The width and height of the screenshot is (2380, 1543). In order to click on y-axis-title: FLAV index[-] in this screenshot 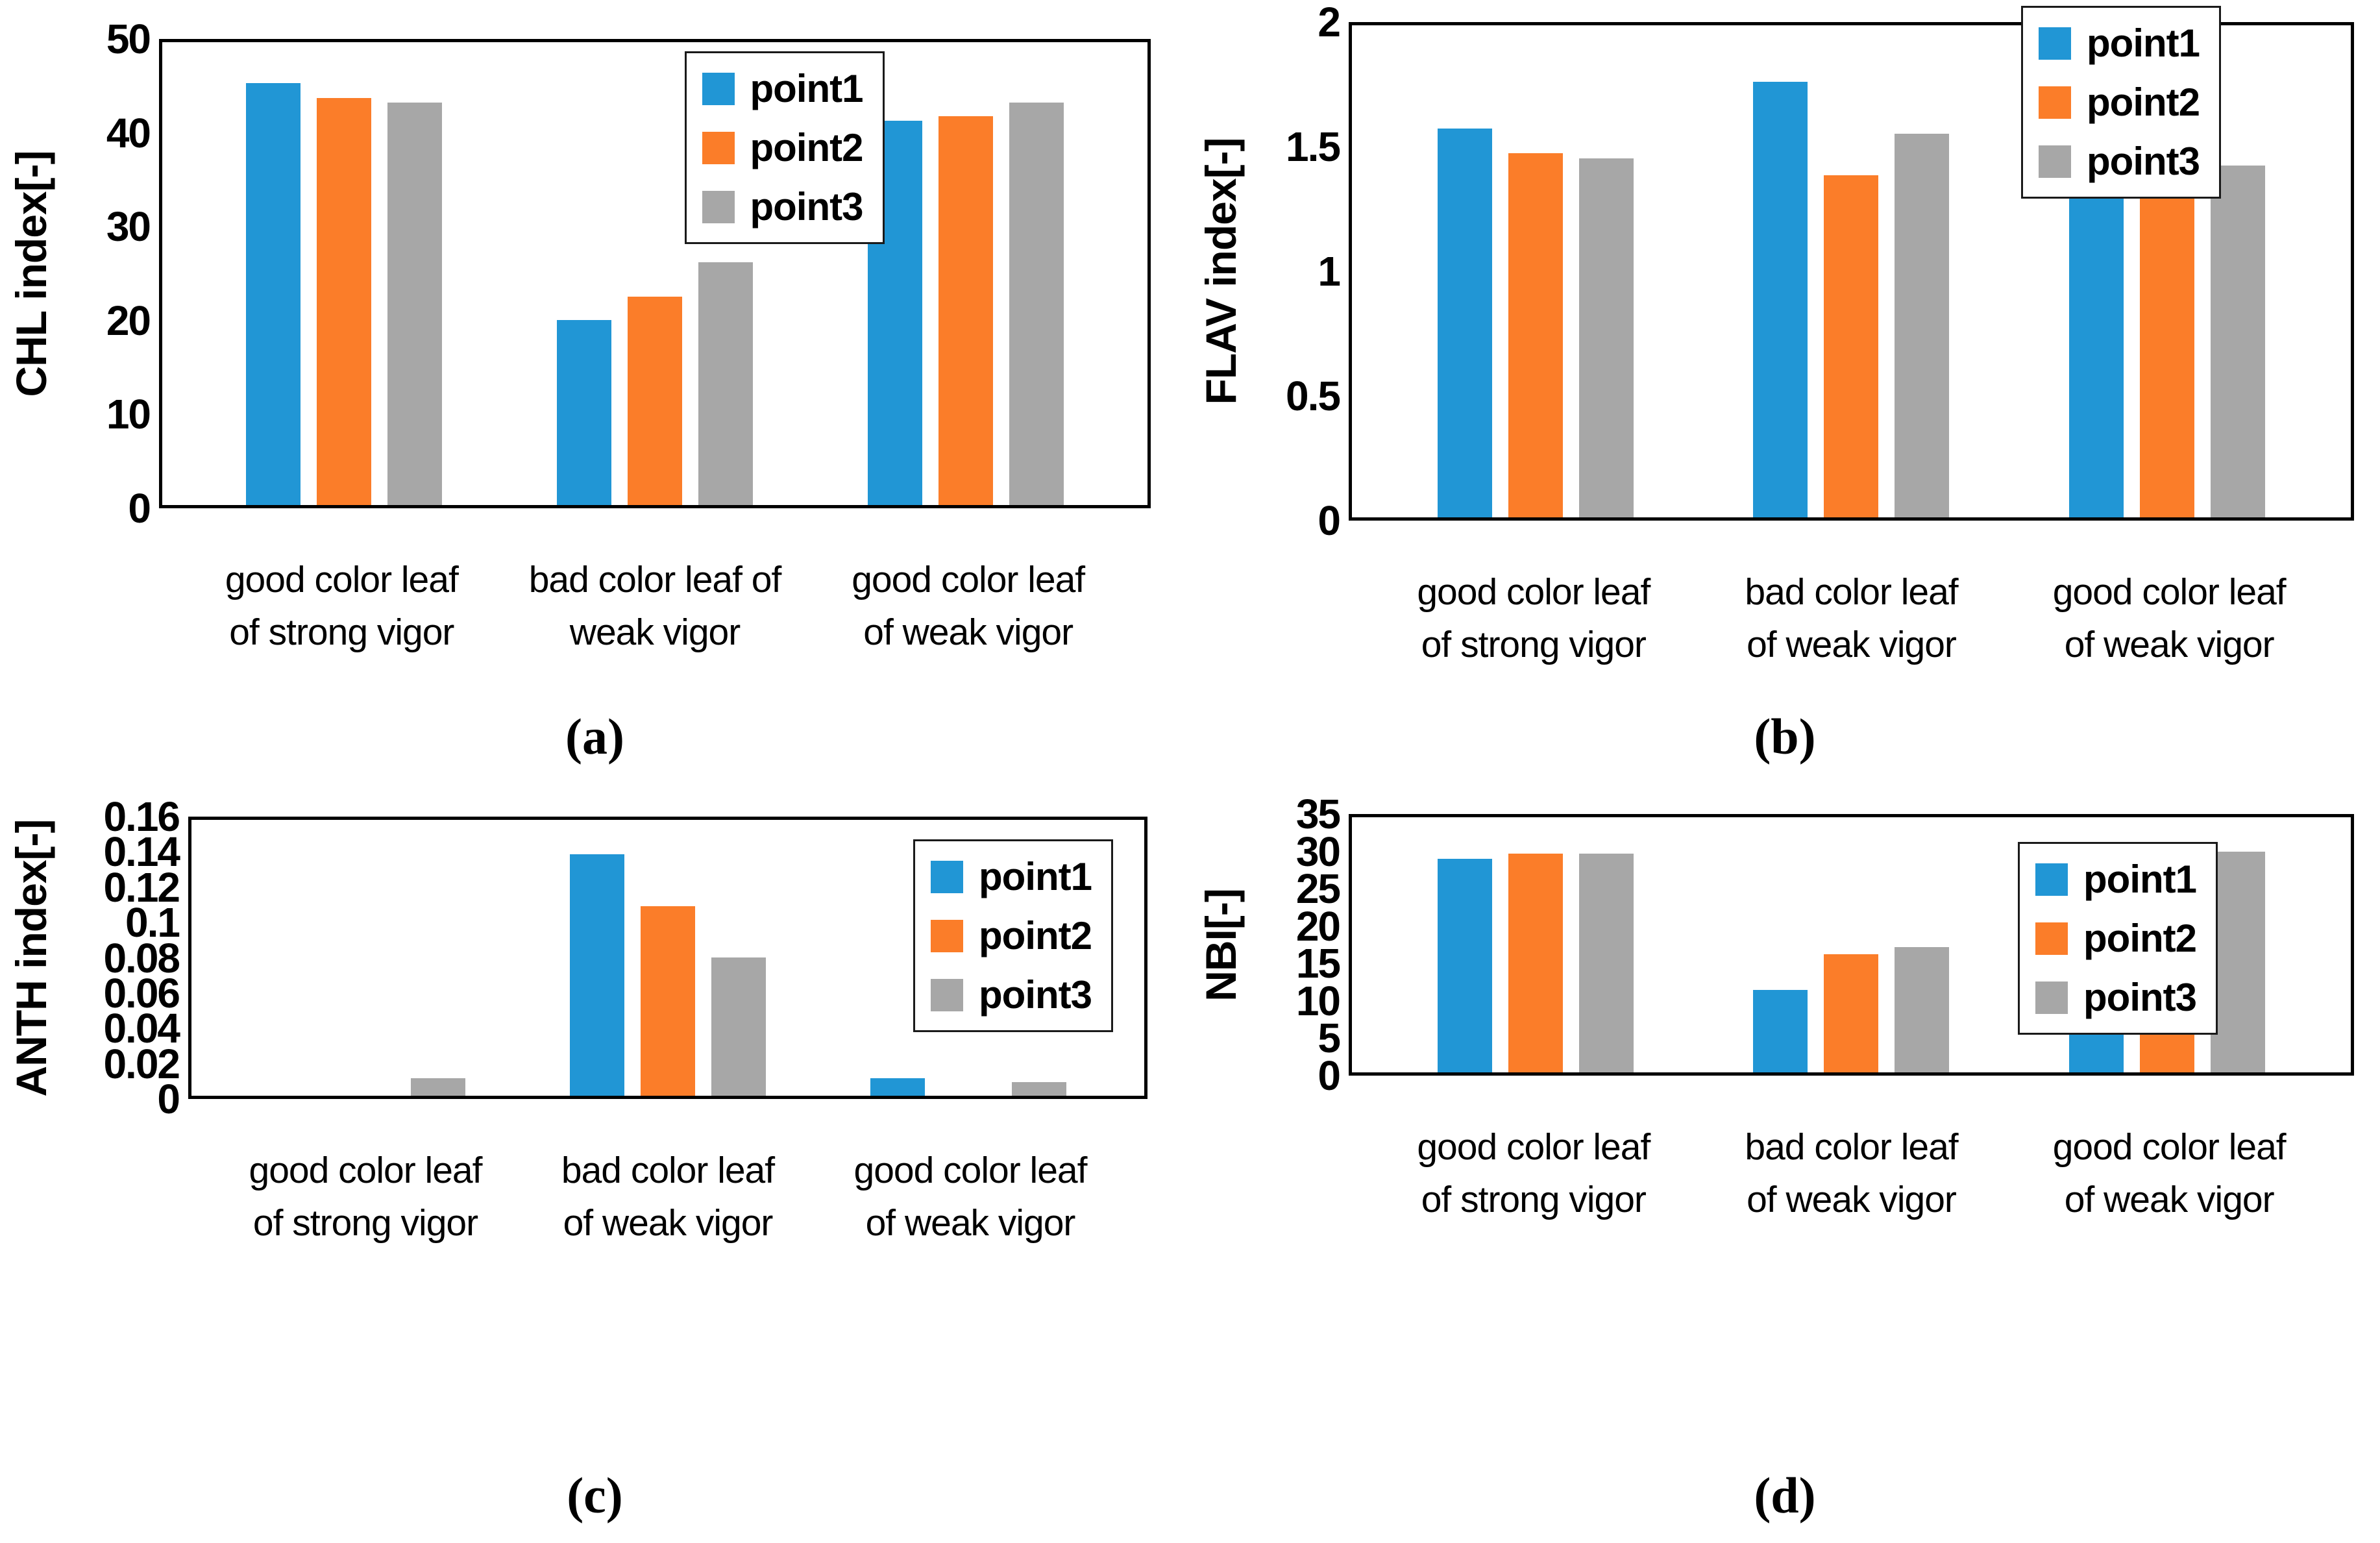, I will do `click(1220, 271)`.